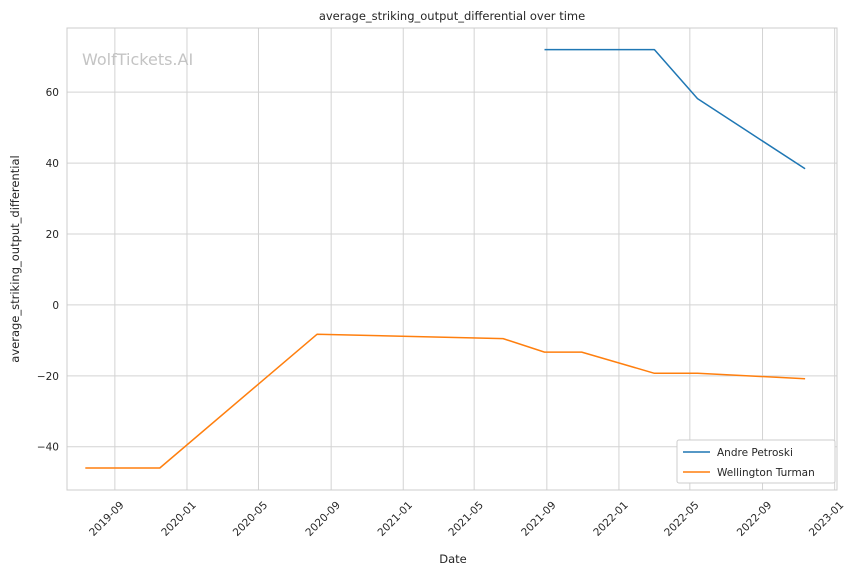 Image resolution: width=867 pixels, height=575 pixels. I want to click on y-tick-labels: −40 −20 0 20 40 60, so click(48, 270).